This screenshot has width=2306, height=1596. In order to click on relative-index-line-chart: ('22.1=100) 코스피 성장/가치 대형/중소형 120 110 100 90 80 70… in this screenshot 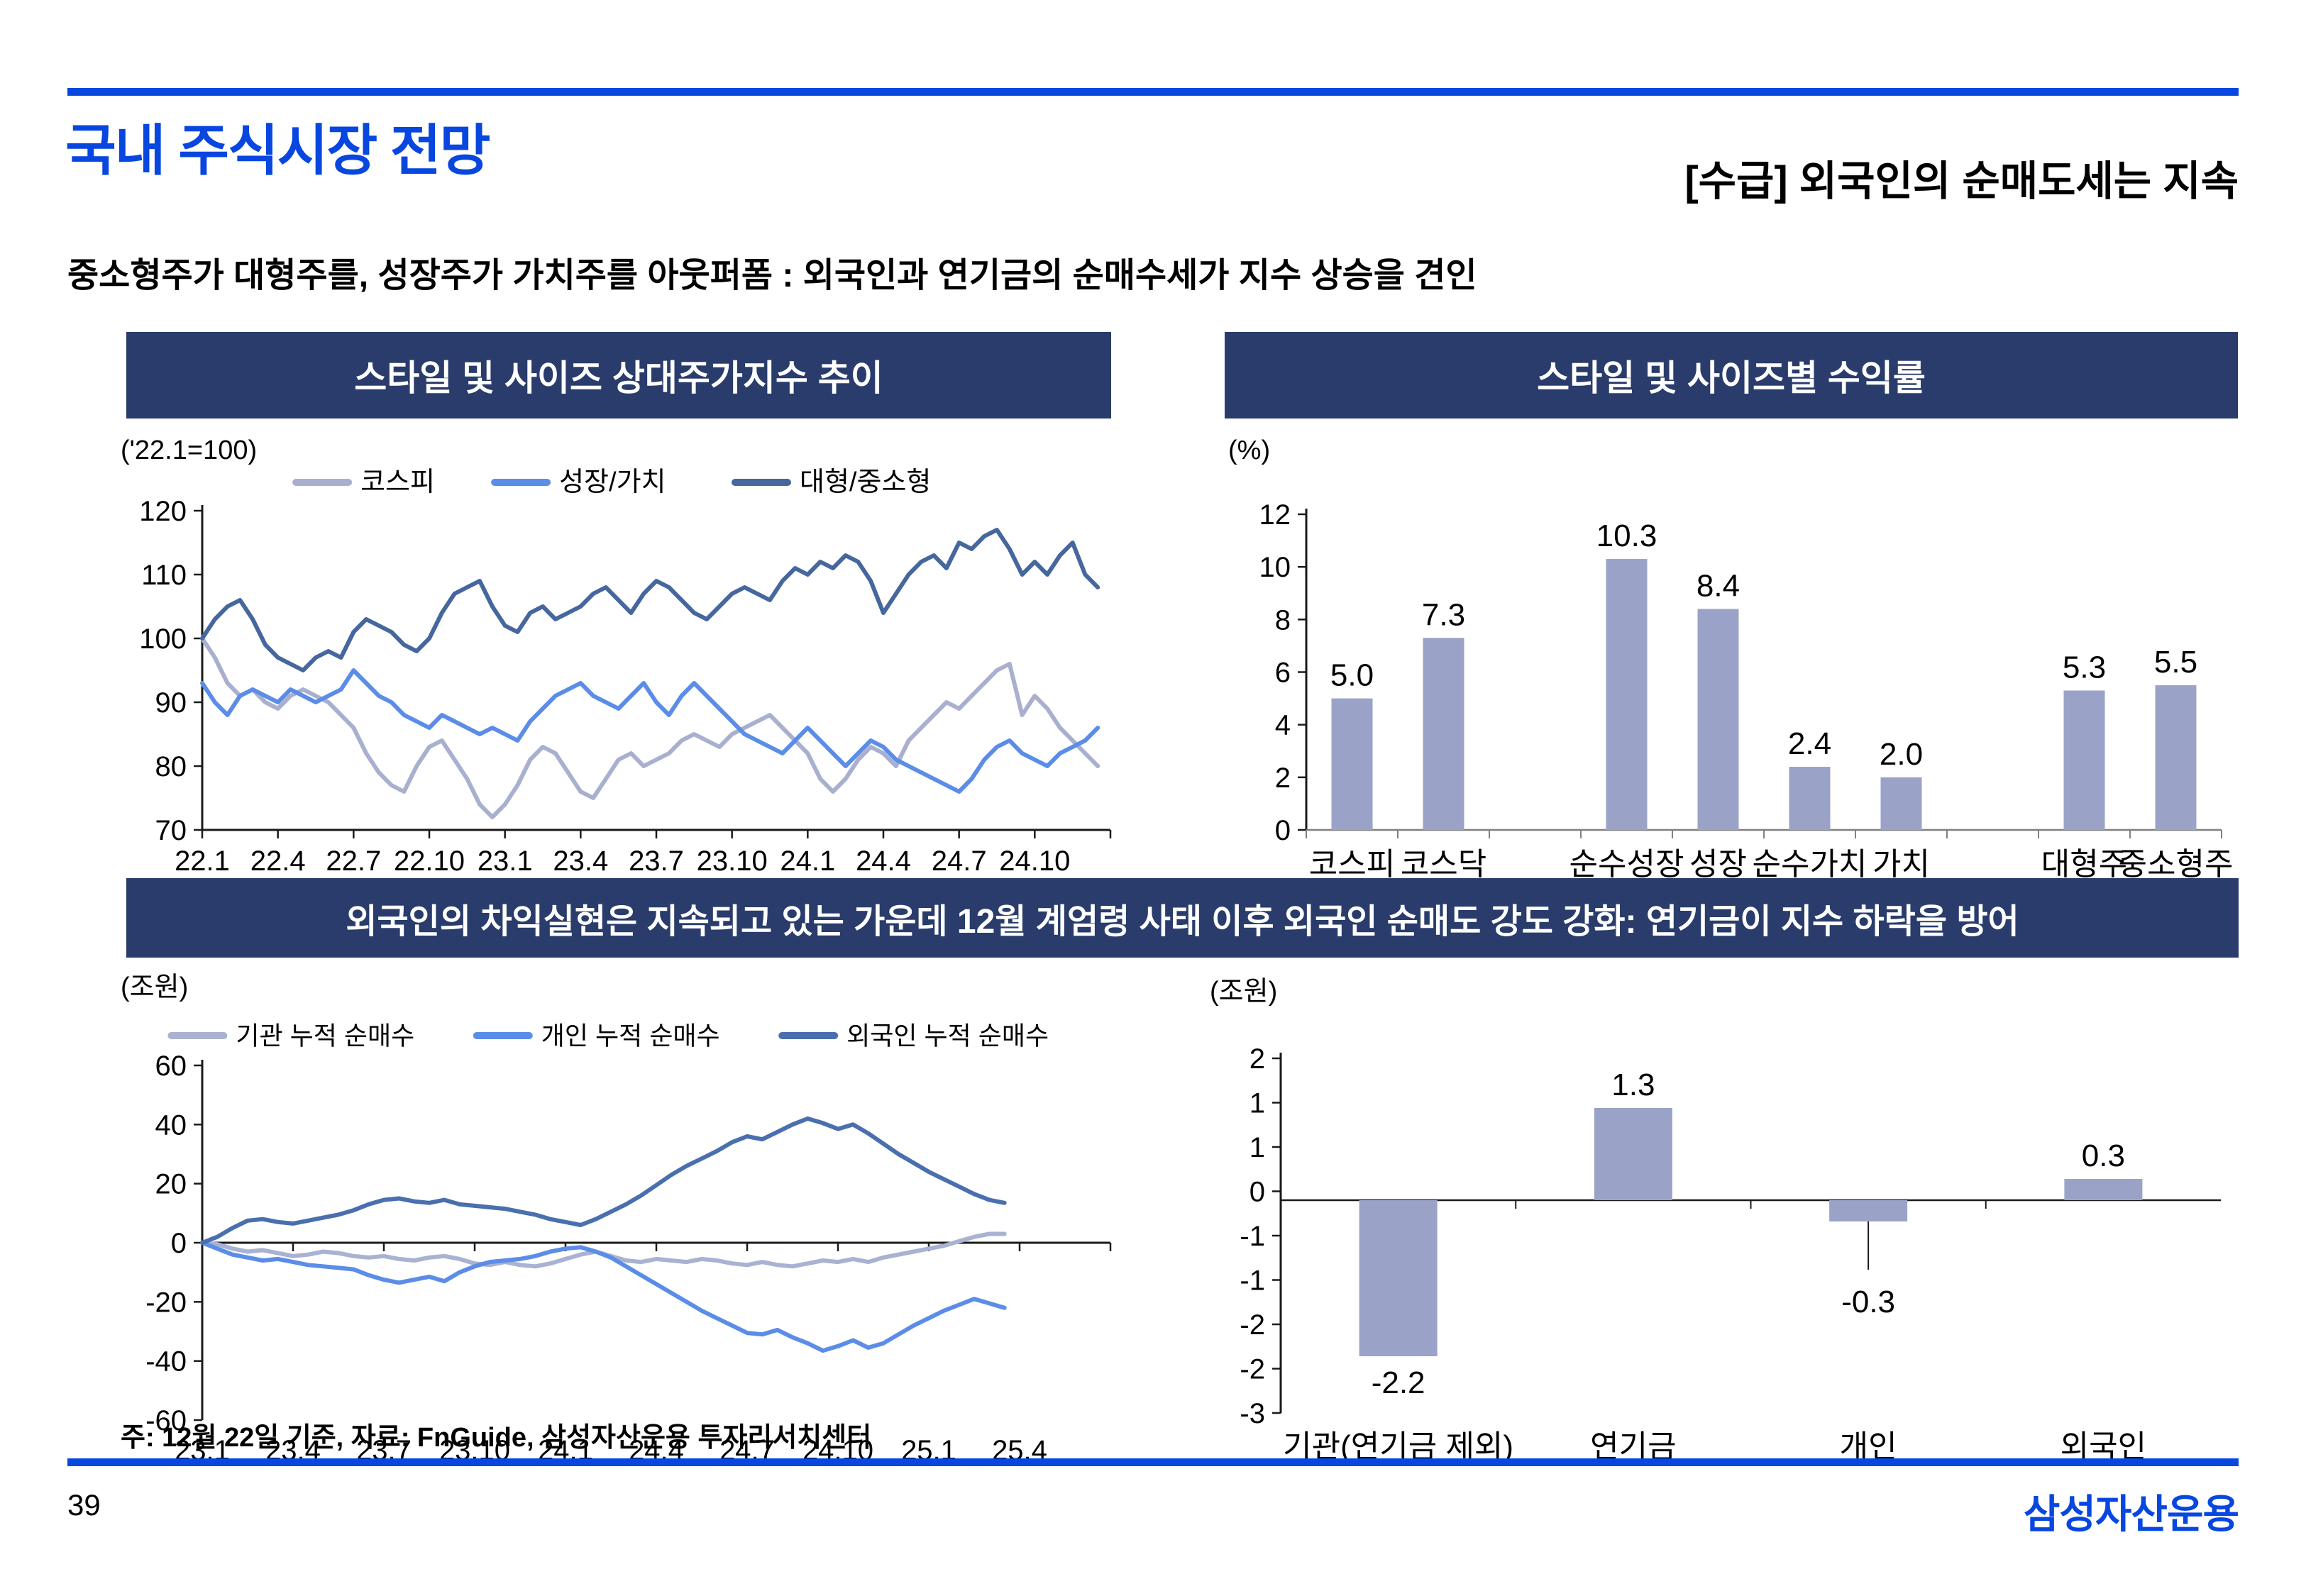, I will do `click(616, 656)`.